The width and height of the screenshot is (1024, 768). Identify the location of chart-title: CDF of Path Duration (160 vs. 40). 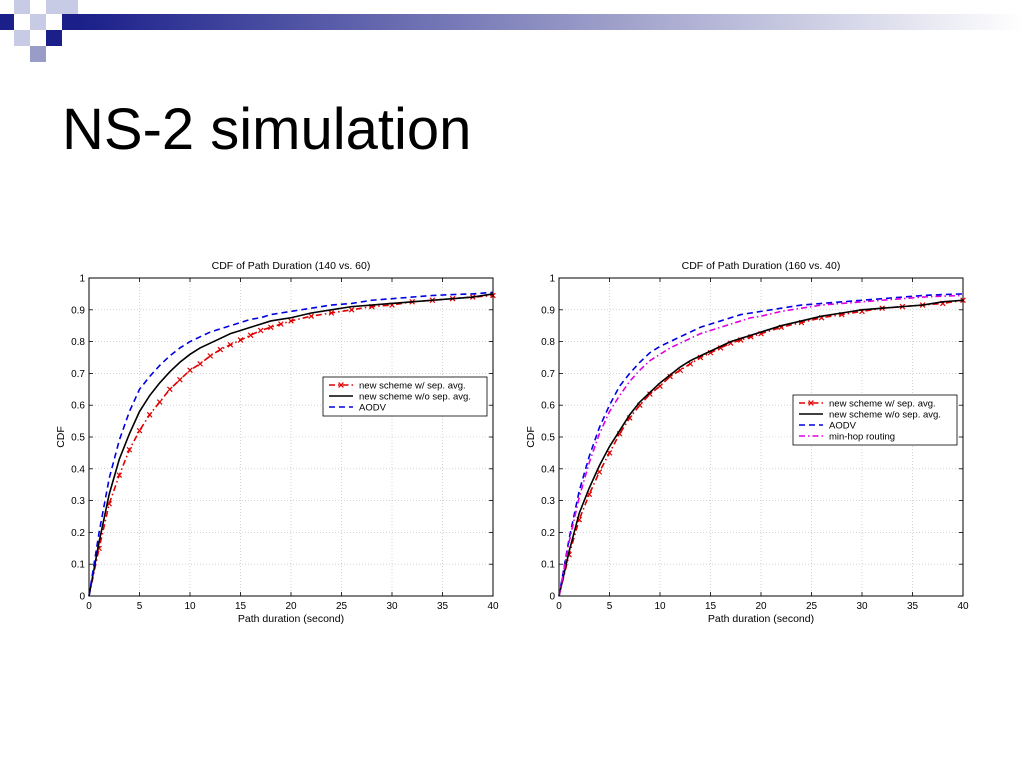
(761, 266).